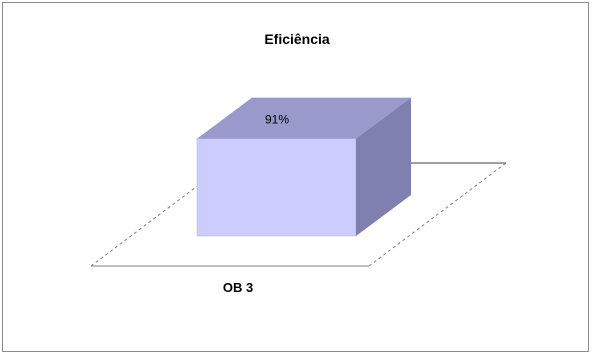 This screenshot has height=356, width=593. What do you see at coordinates (238, 287) in the screenshot?
I see `category-label: OB 3` at bounding box center [238, 287].